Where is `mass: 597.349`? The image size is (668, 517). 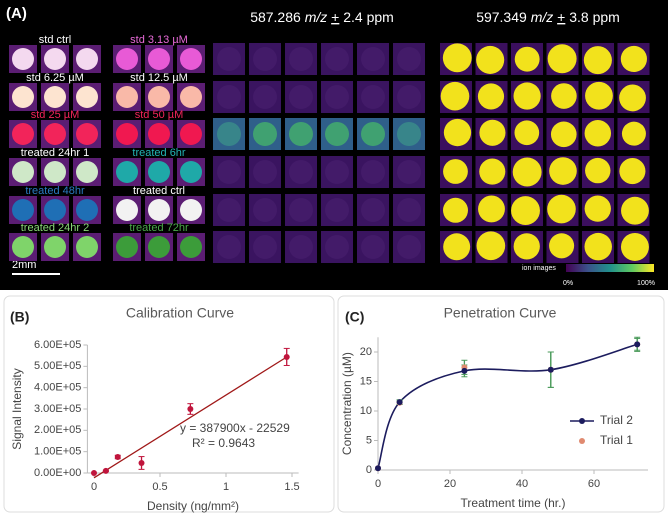 mass: 597.349 is located at coordinates (501, 17).